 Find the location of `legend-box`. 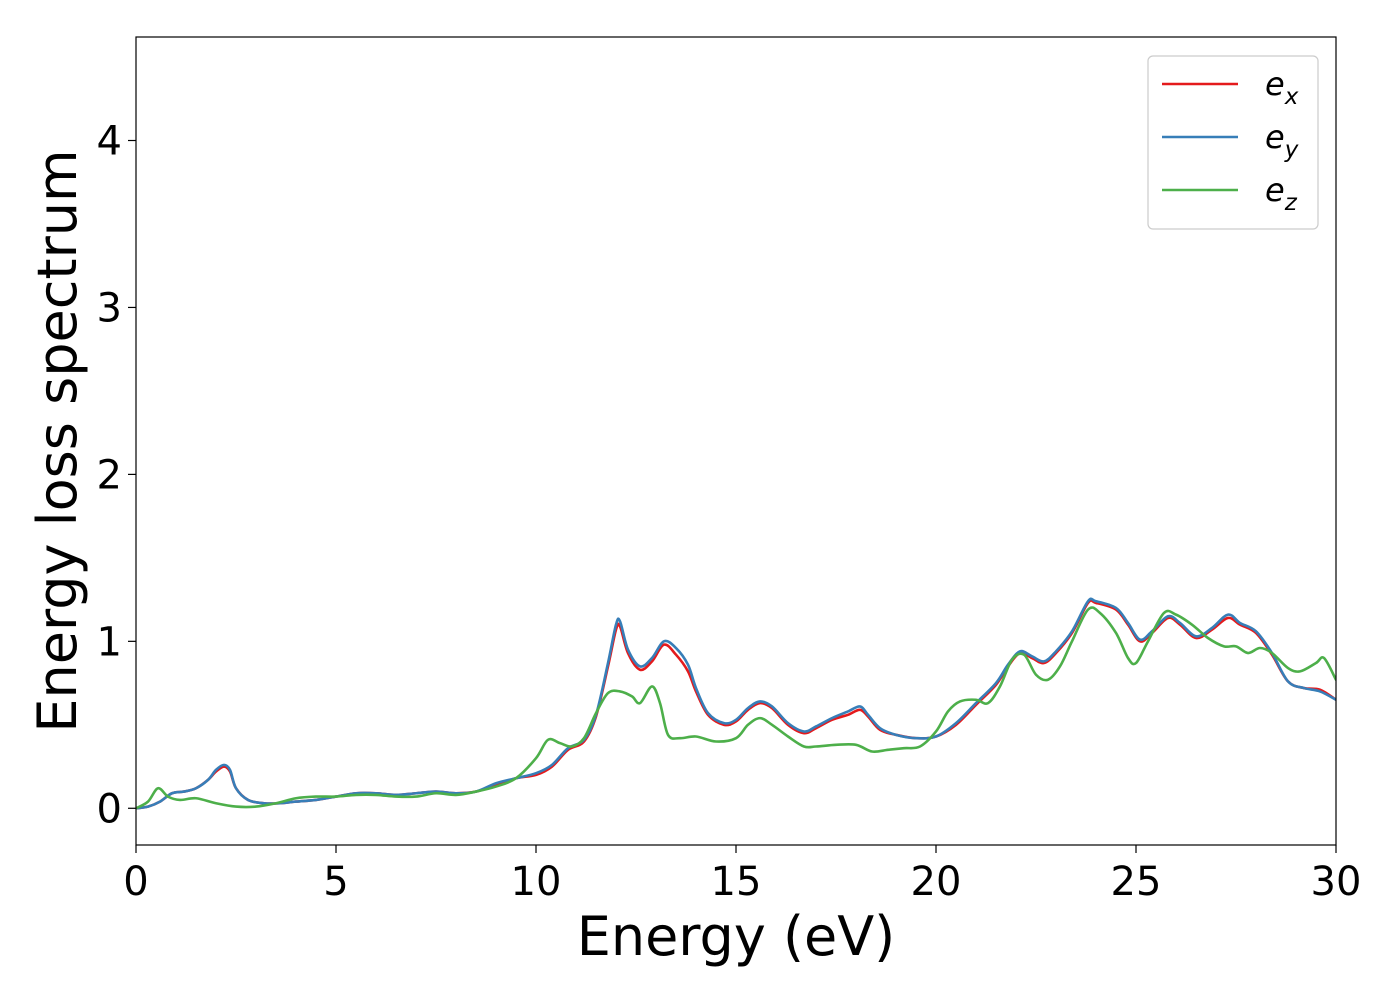

legend-box is located at coordinates (1233, 142).